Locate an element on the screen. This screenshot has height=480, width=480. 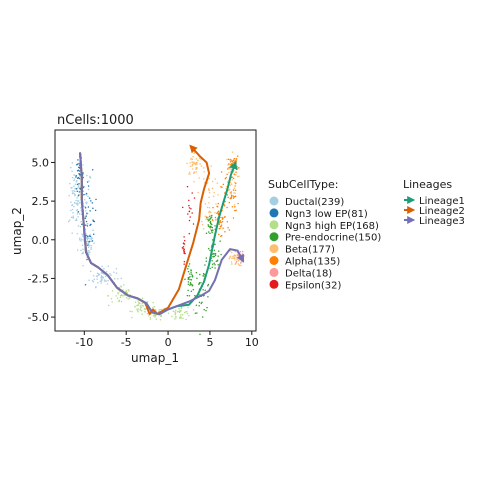
y-tick-label: -2.5 is located at coordinates (38, 278).